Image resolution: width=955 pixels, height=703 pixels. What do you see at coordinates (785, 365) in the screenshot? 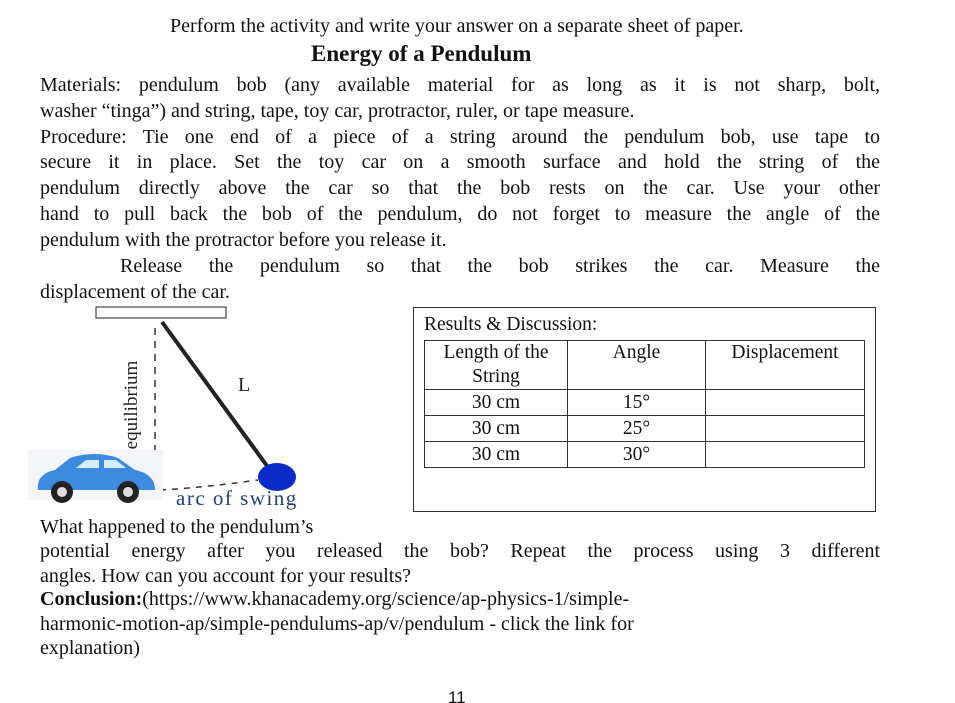
I see `header-cell: Displacement` at bounding box center [785, 365].